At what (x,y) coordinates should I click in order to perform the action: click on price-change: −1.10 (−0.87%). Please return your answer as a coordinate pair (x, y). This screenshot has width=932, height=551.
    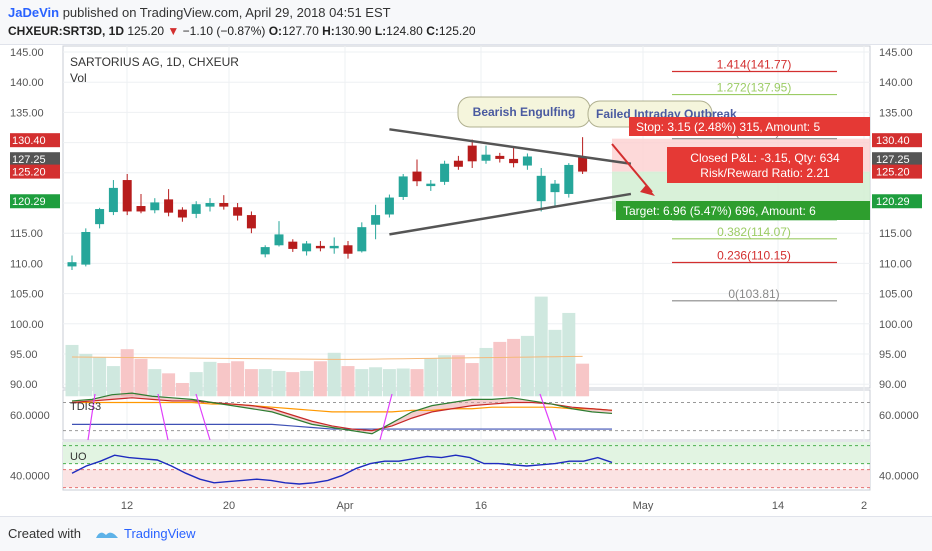
    Looking at the image, I should click on (224, 31).